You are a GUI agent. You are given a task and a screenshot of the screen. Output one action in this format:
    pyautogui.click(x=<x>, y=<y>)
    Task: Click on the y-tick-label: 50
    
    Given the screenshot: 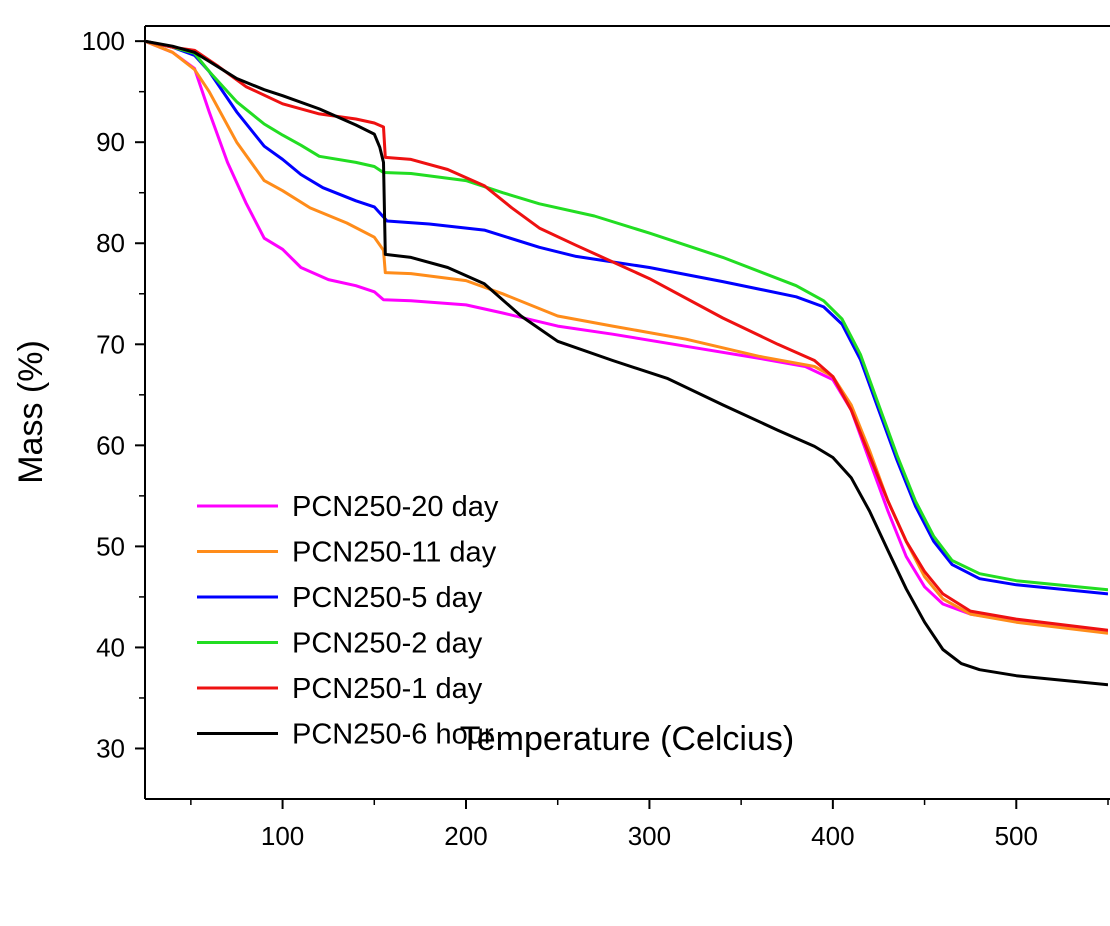 What is the action you would take?
    pyautogui.click(x=110, y=546)
    